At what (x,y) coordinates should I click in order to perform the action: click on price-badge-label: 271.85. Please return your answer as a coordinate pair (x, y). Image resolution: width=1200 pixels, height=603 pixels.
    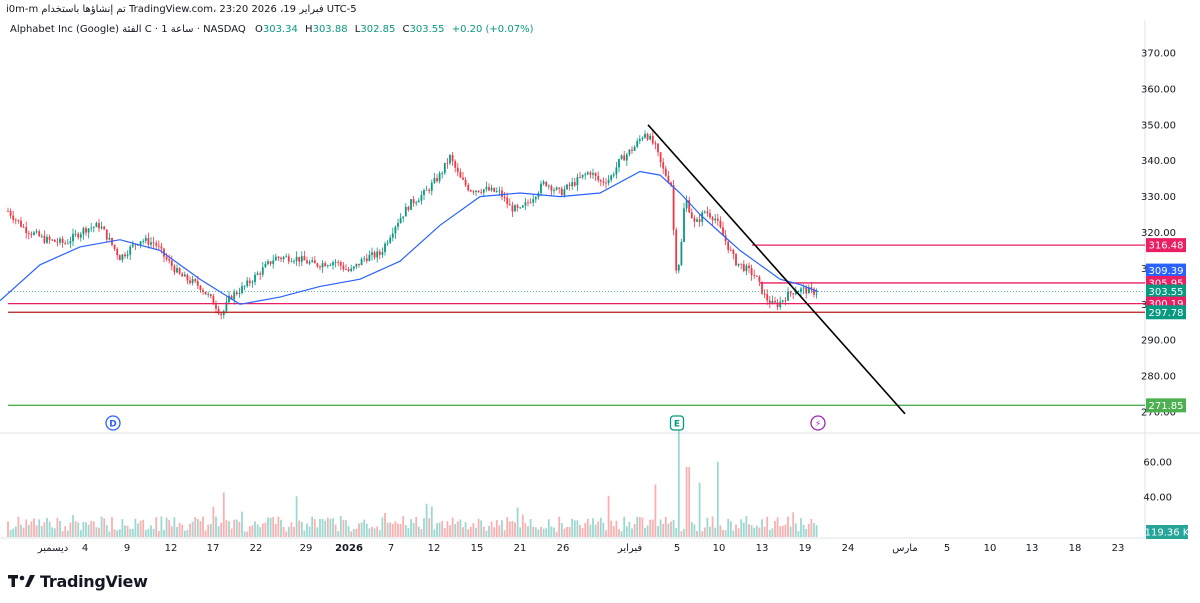
    Looking at the image, I should click on (1166, 406).